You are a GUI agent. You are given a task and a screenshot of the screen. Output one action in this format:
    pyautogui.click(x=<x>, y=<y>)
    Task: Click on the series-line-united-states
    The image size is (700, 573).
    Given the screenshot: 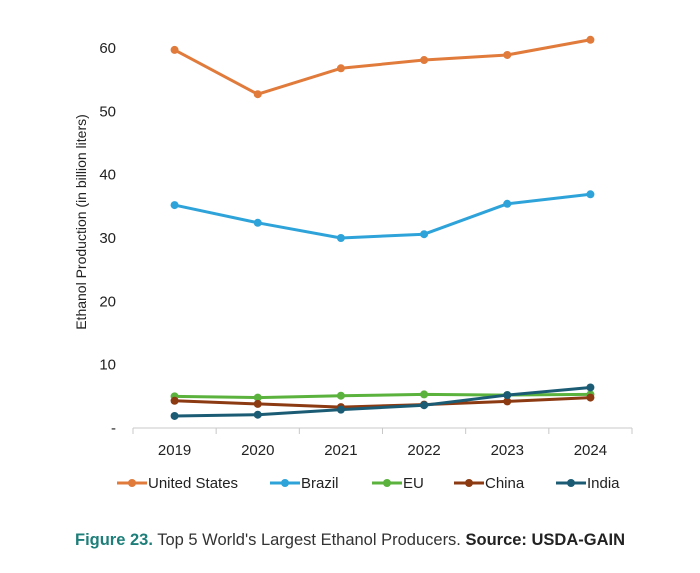 What is the action you would take?
    pyautogui.click(x=382, y=67)
    